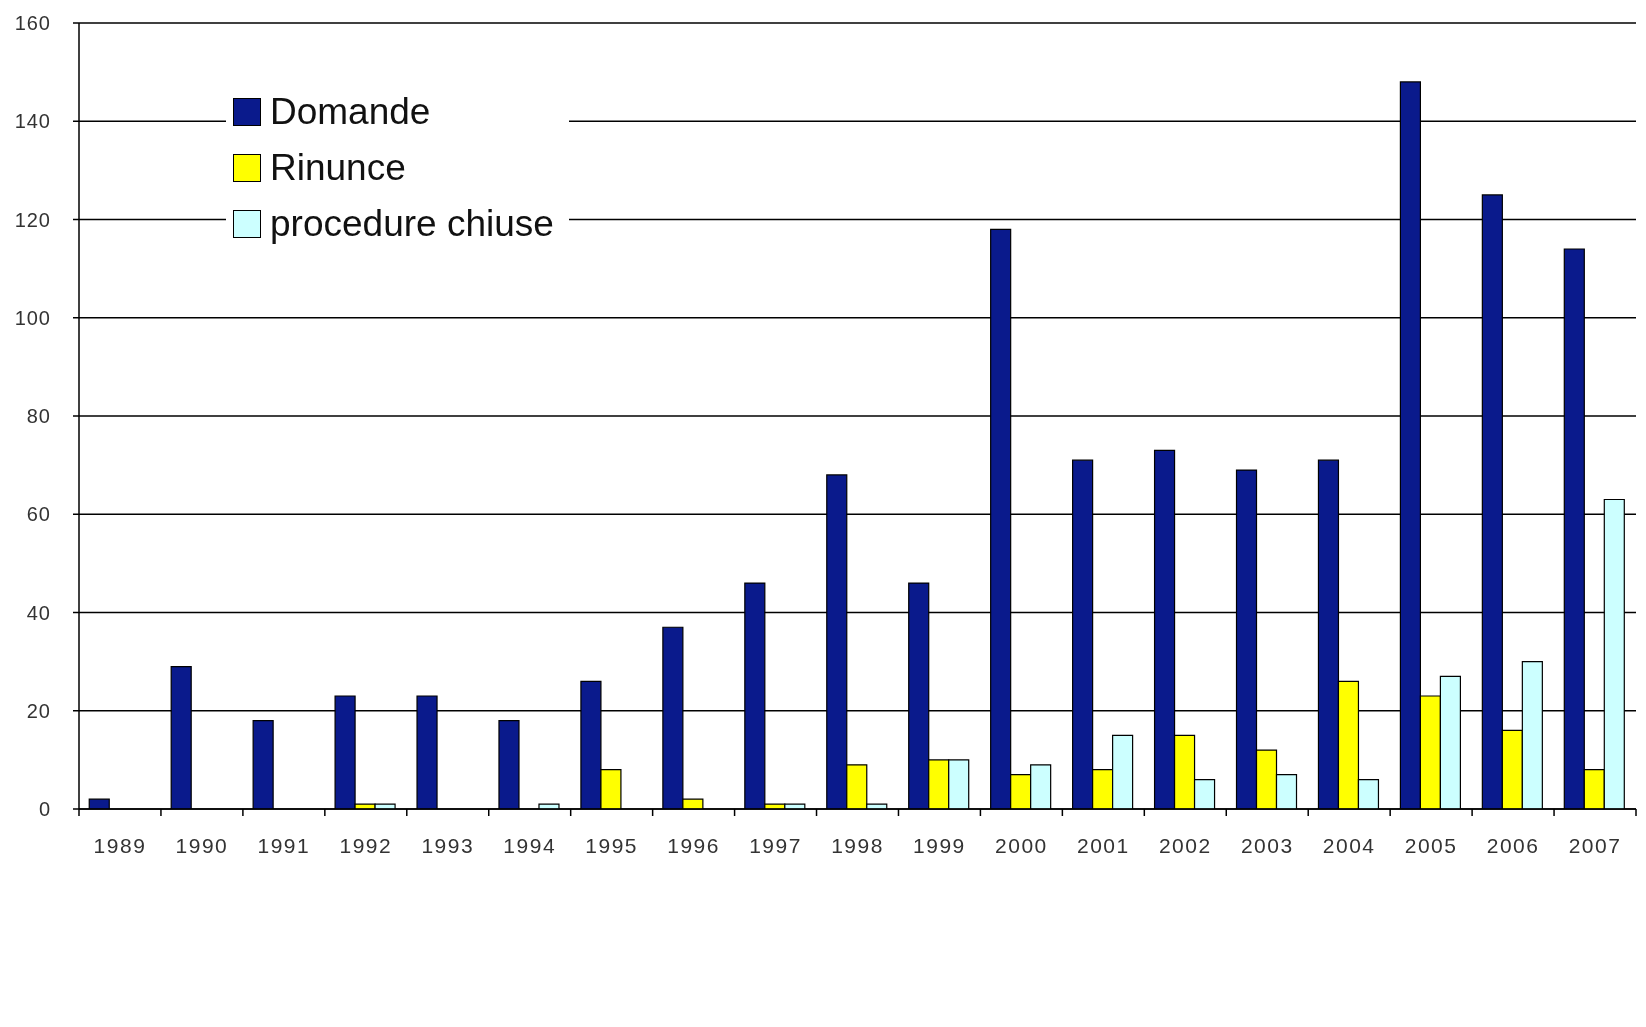 The height and width of the screenshot is (1027, 1646). What do you see at coordinates (120, 845) in the screenshot?
I see `x-tick-label: 1989` at bounding box center [120, 845].